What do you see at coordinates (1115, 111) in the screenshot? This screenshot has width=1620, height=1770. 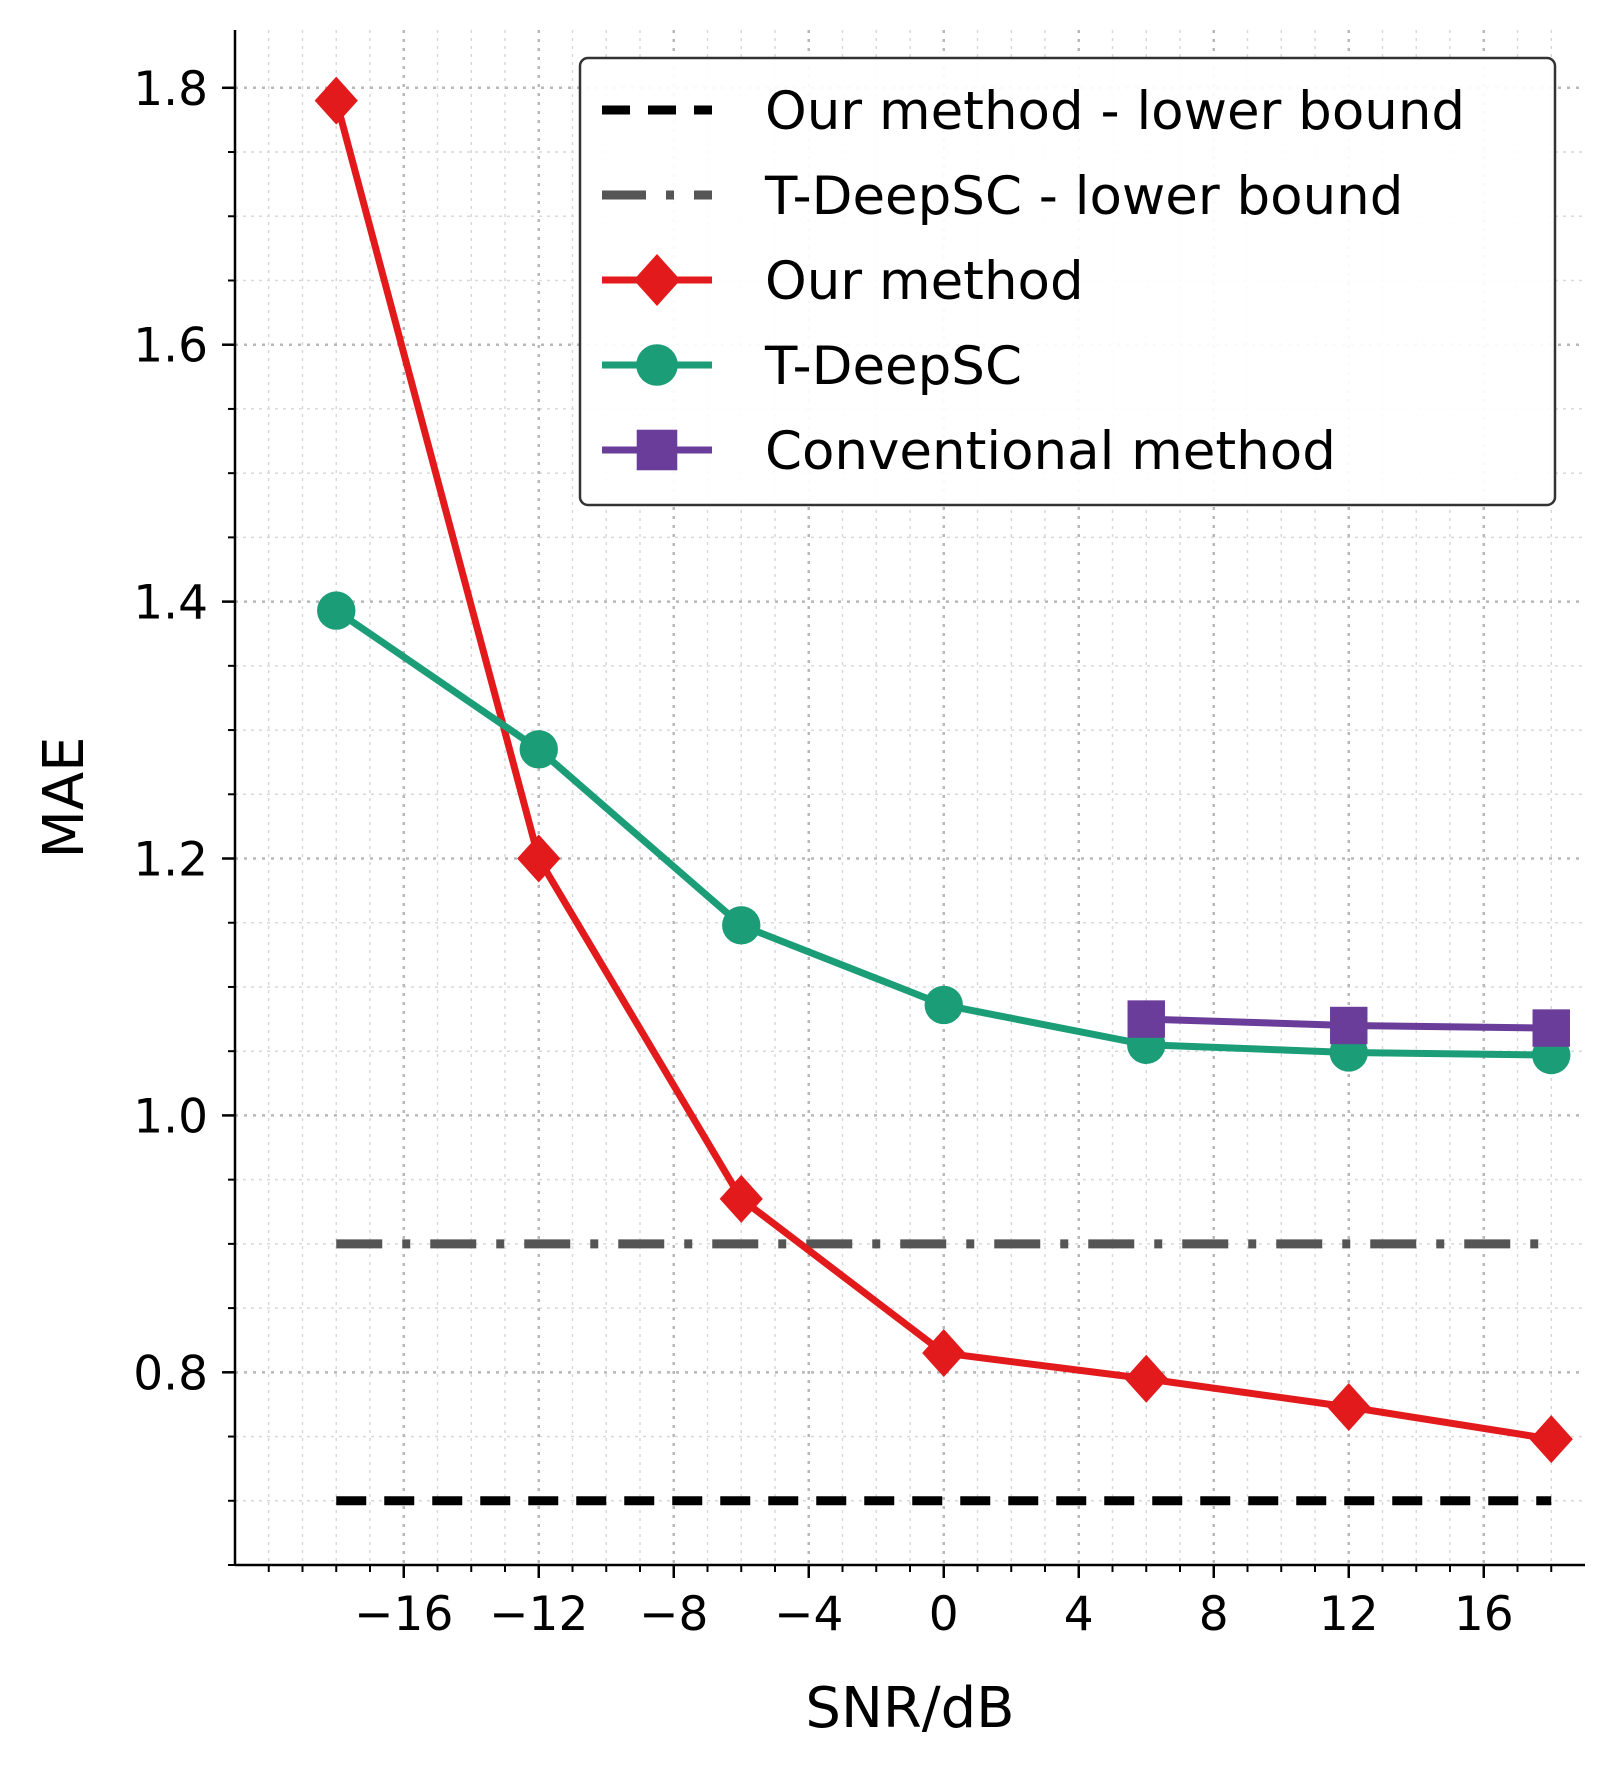 I see `legend-label: Our method - lower bound` at bounding box center [1115, 111].